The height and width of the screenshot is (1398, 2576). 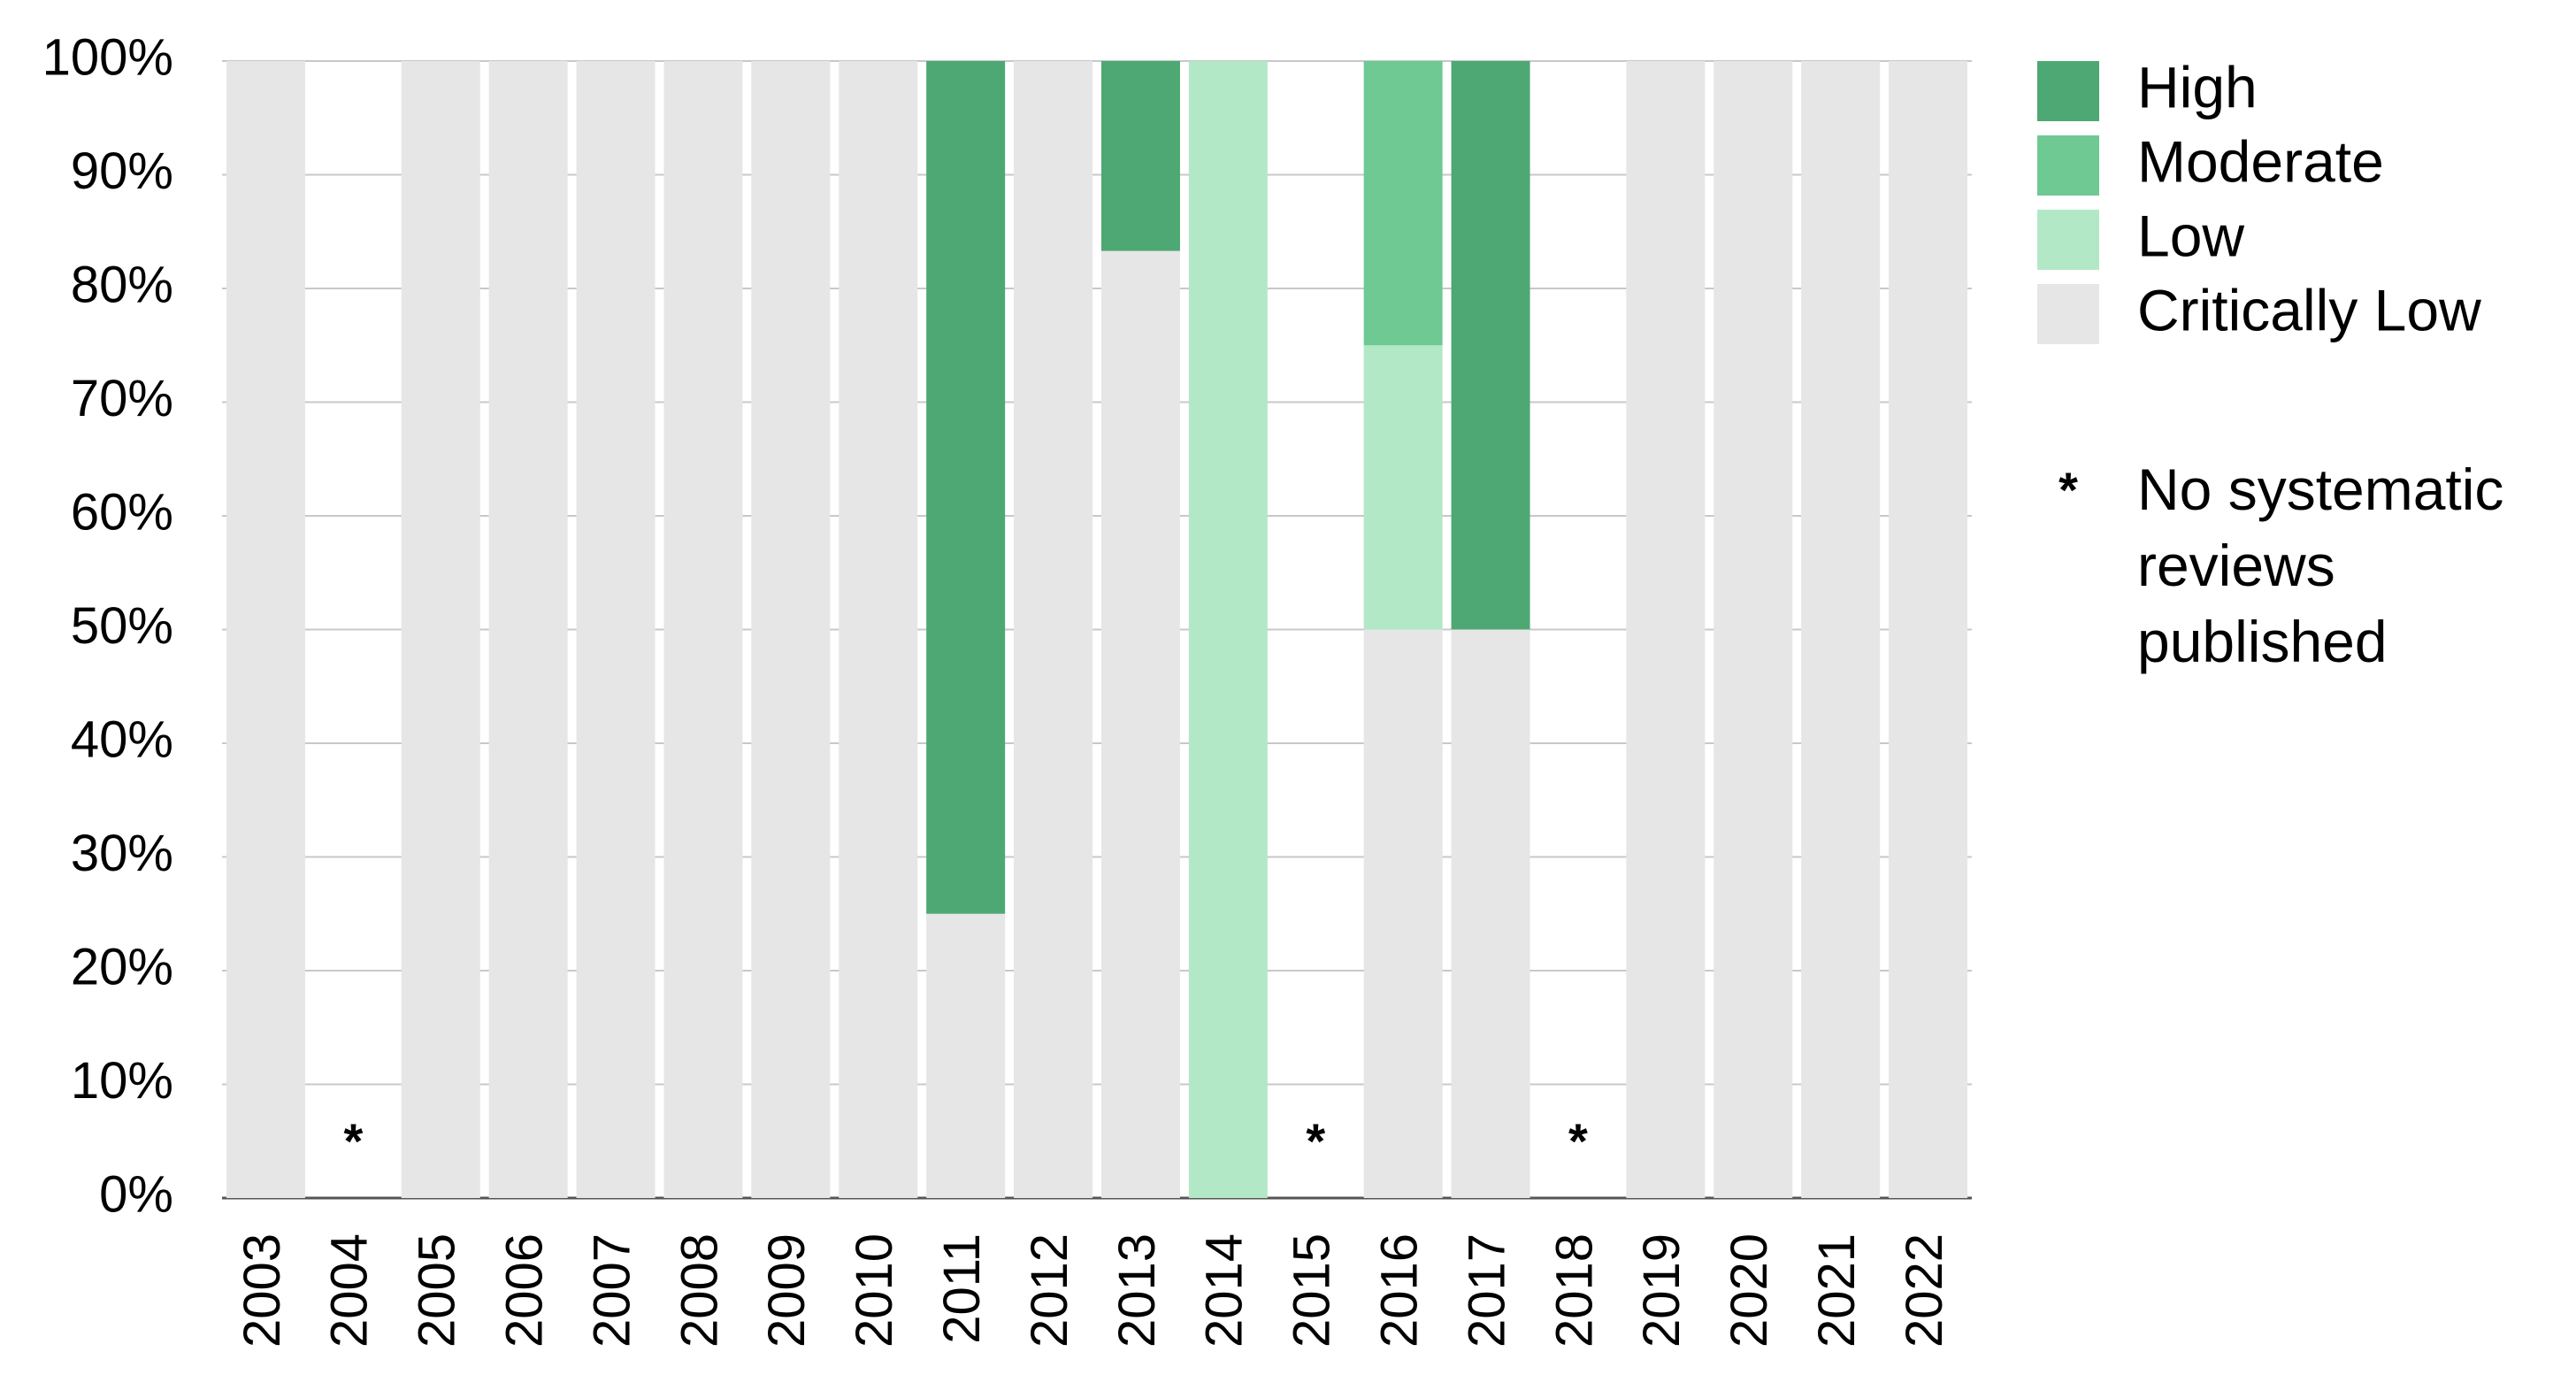 What do you see at coordinates (1137, 1290) in the screenshot?
I see `x-tick-label: 2013` at bounding box center [1137, 1290].